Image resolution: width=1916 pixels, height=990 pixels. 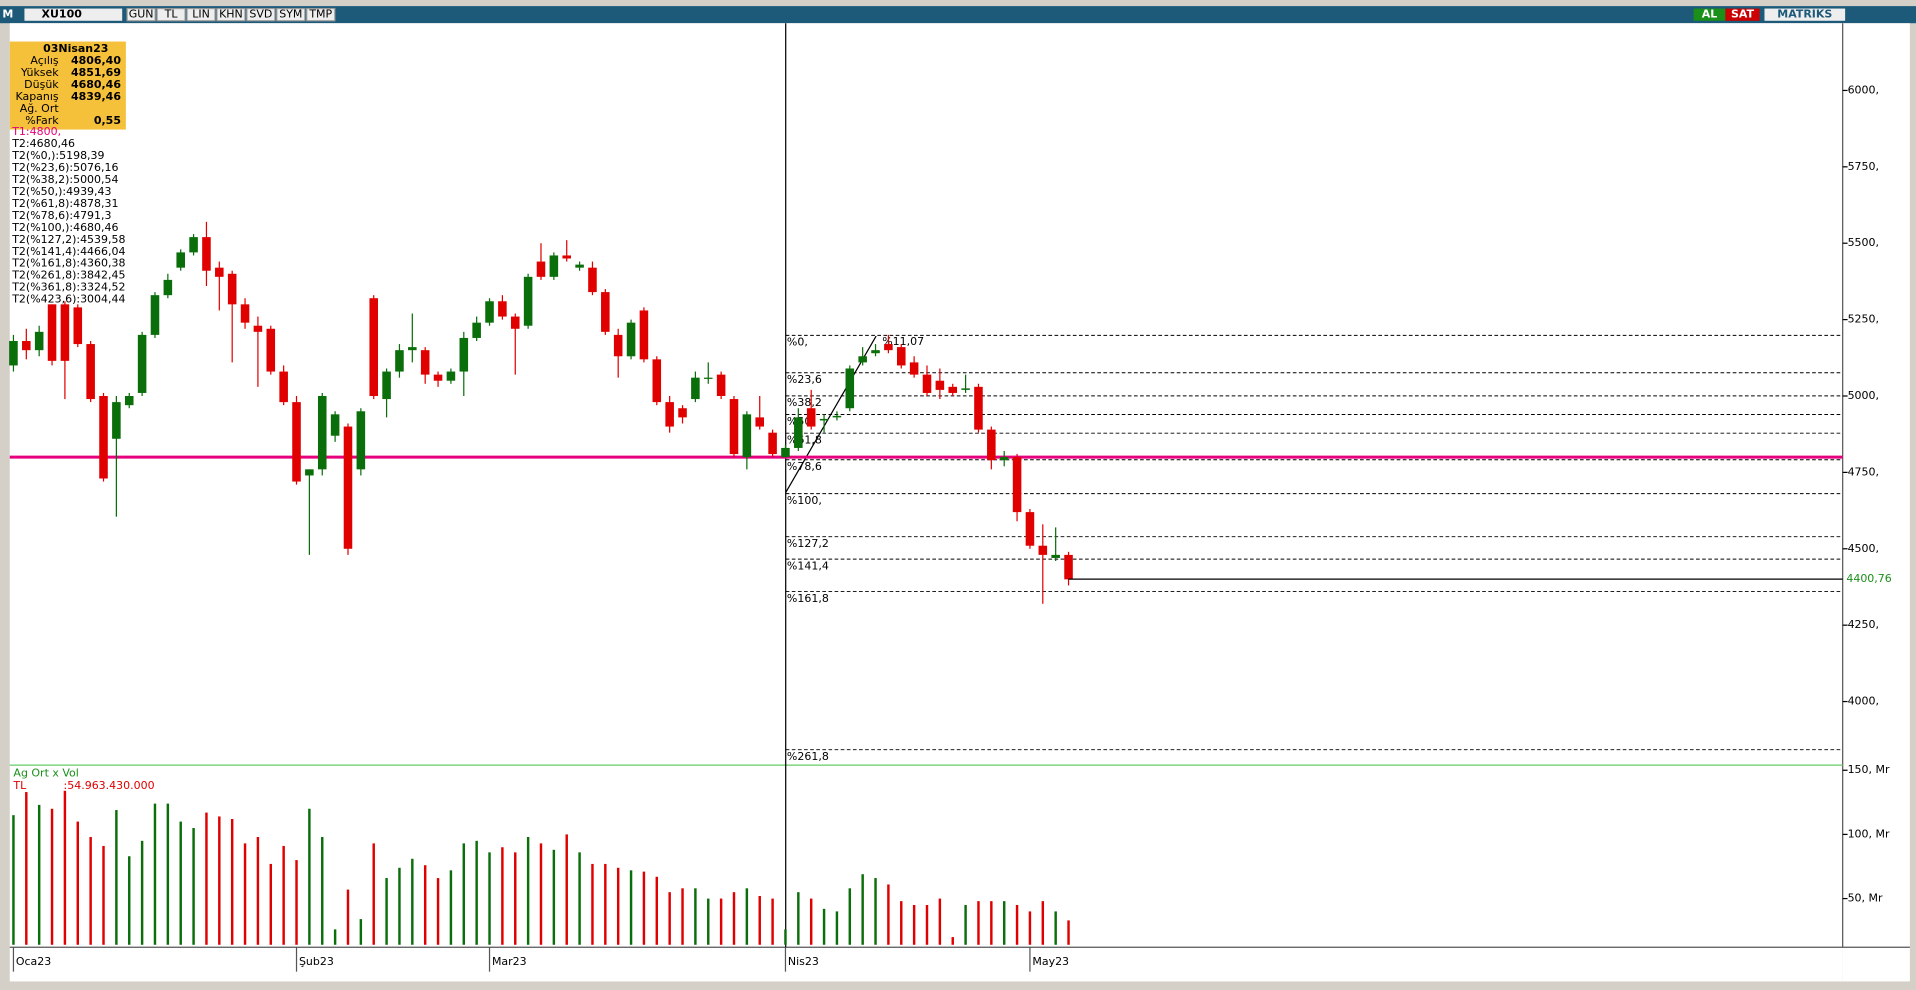 I want to click on info-value: 4839,46, so click(x=96, y=96).